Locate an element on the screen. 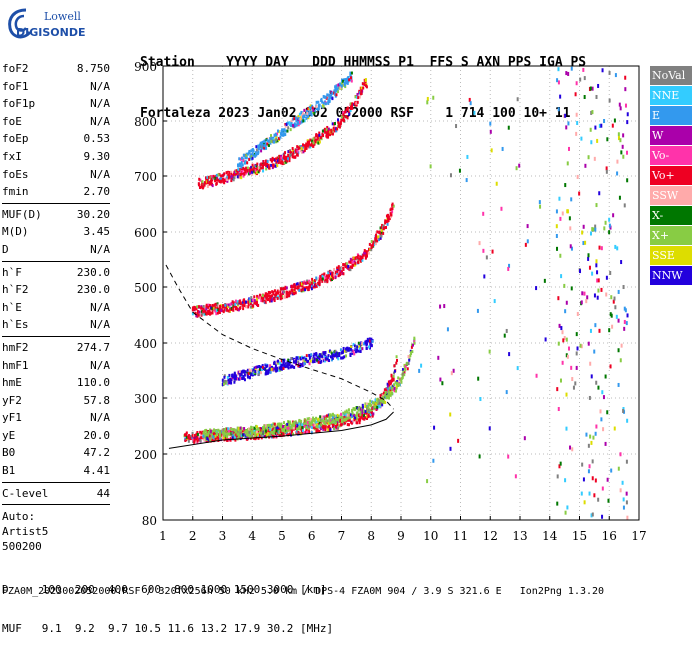 This screenshot has height=648, width=700. x-tick-label: 11 is located at coordinates (460, 536).